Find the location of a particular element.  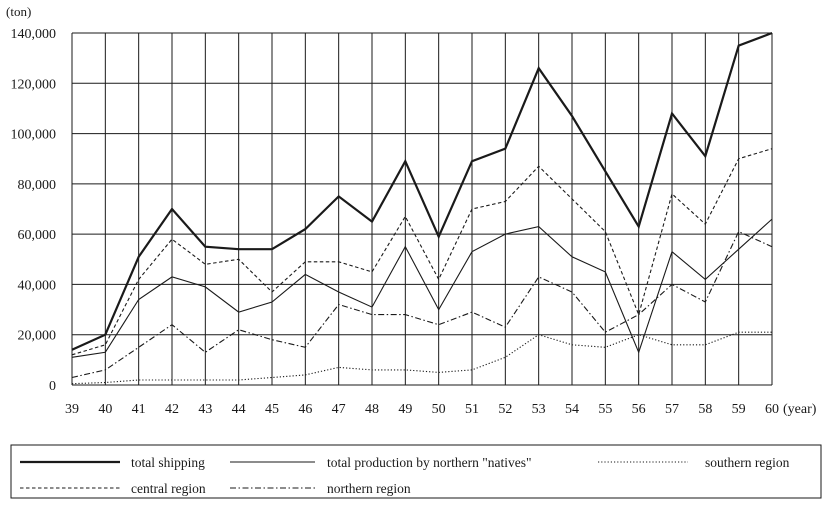

legend-label-3: central region is located at coordinates (168, 488).